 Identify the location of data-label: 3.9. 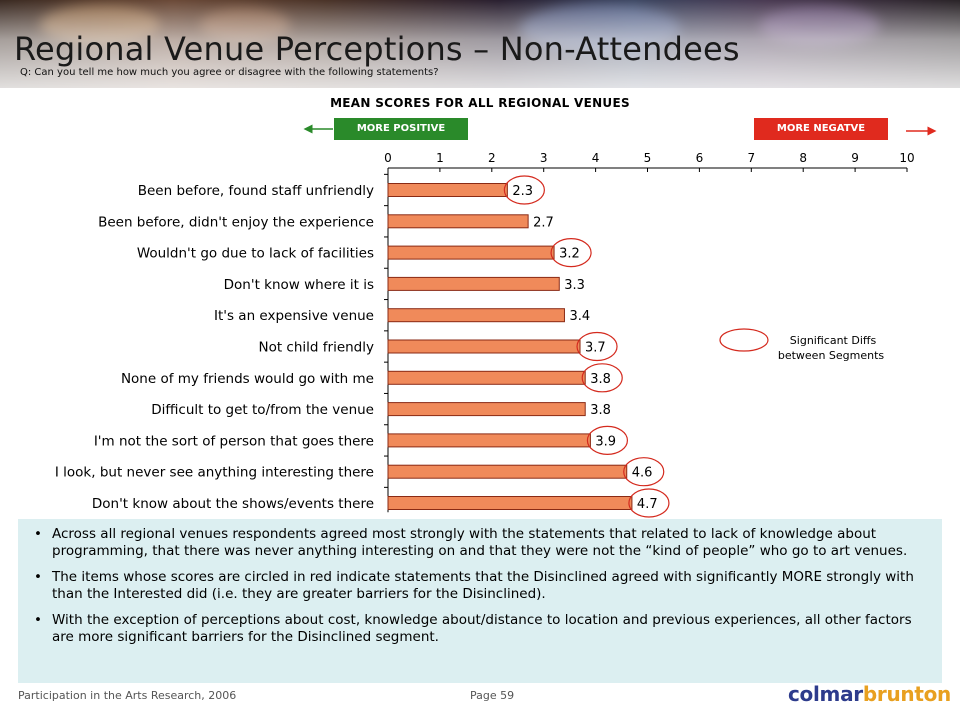
(605, 441).